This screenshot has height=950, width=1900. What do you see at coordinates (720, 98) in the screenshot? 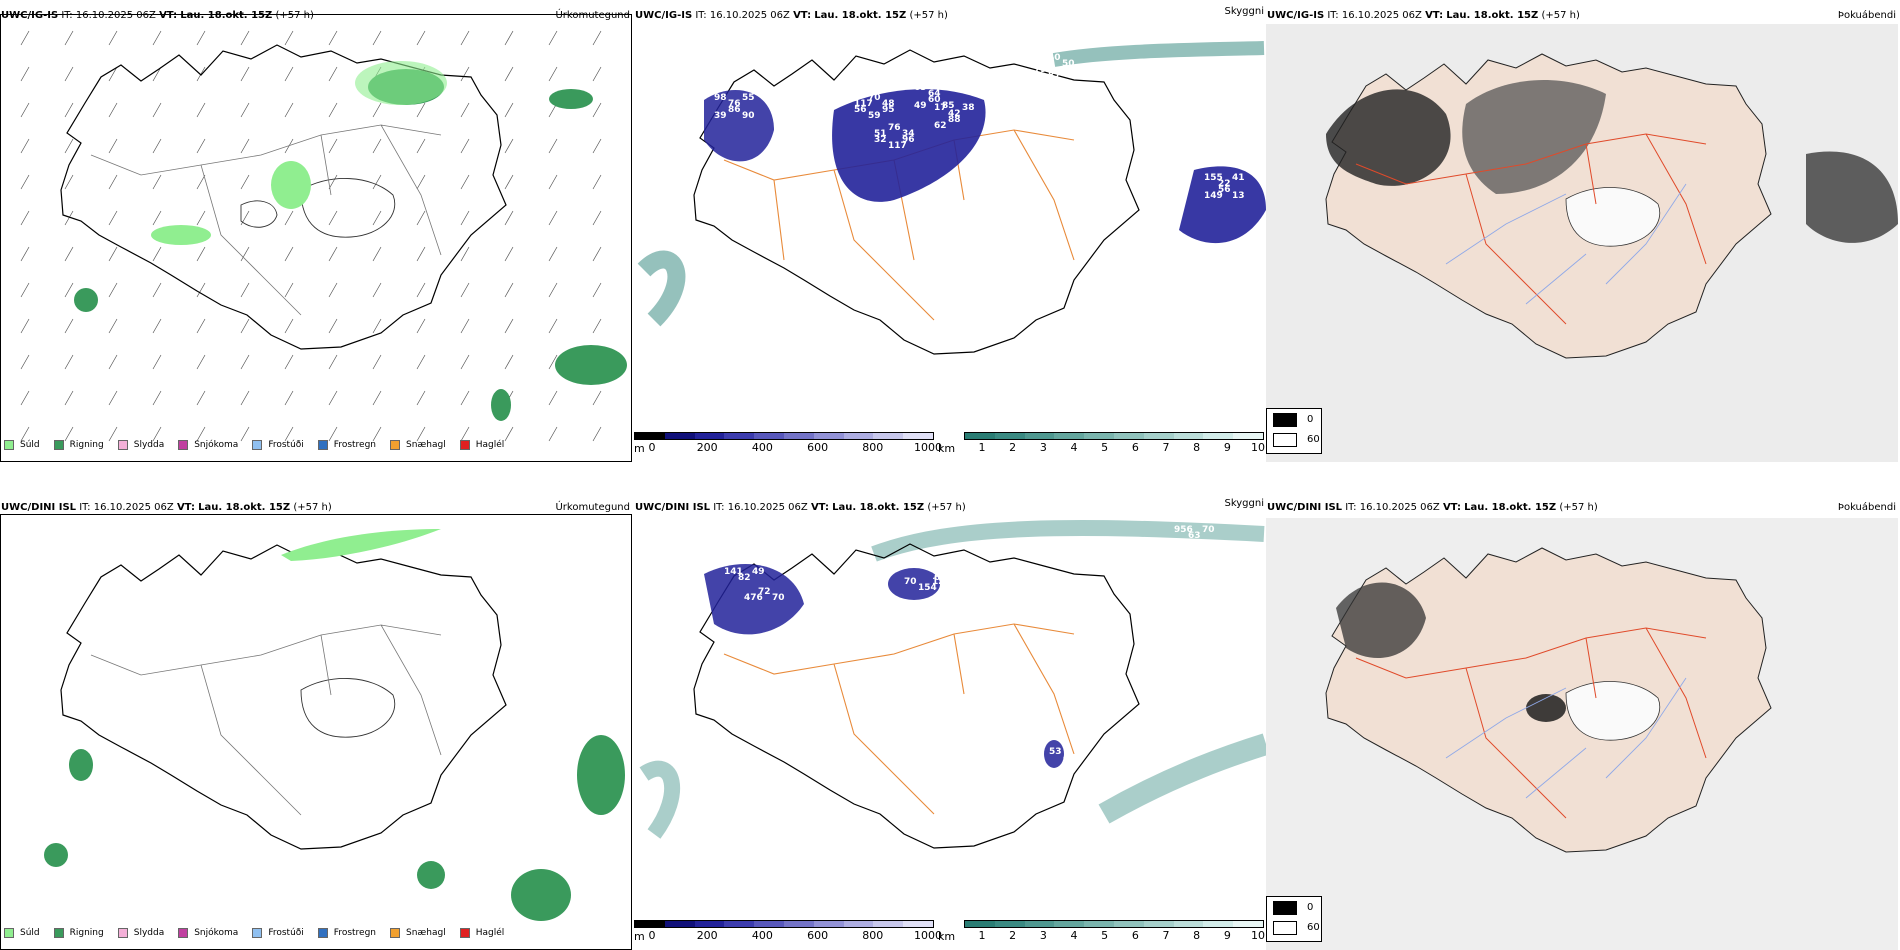
I see `ceiling-value-label: 98` at bounding box center [720, 98].